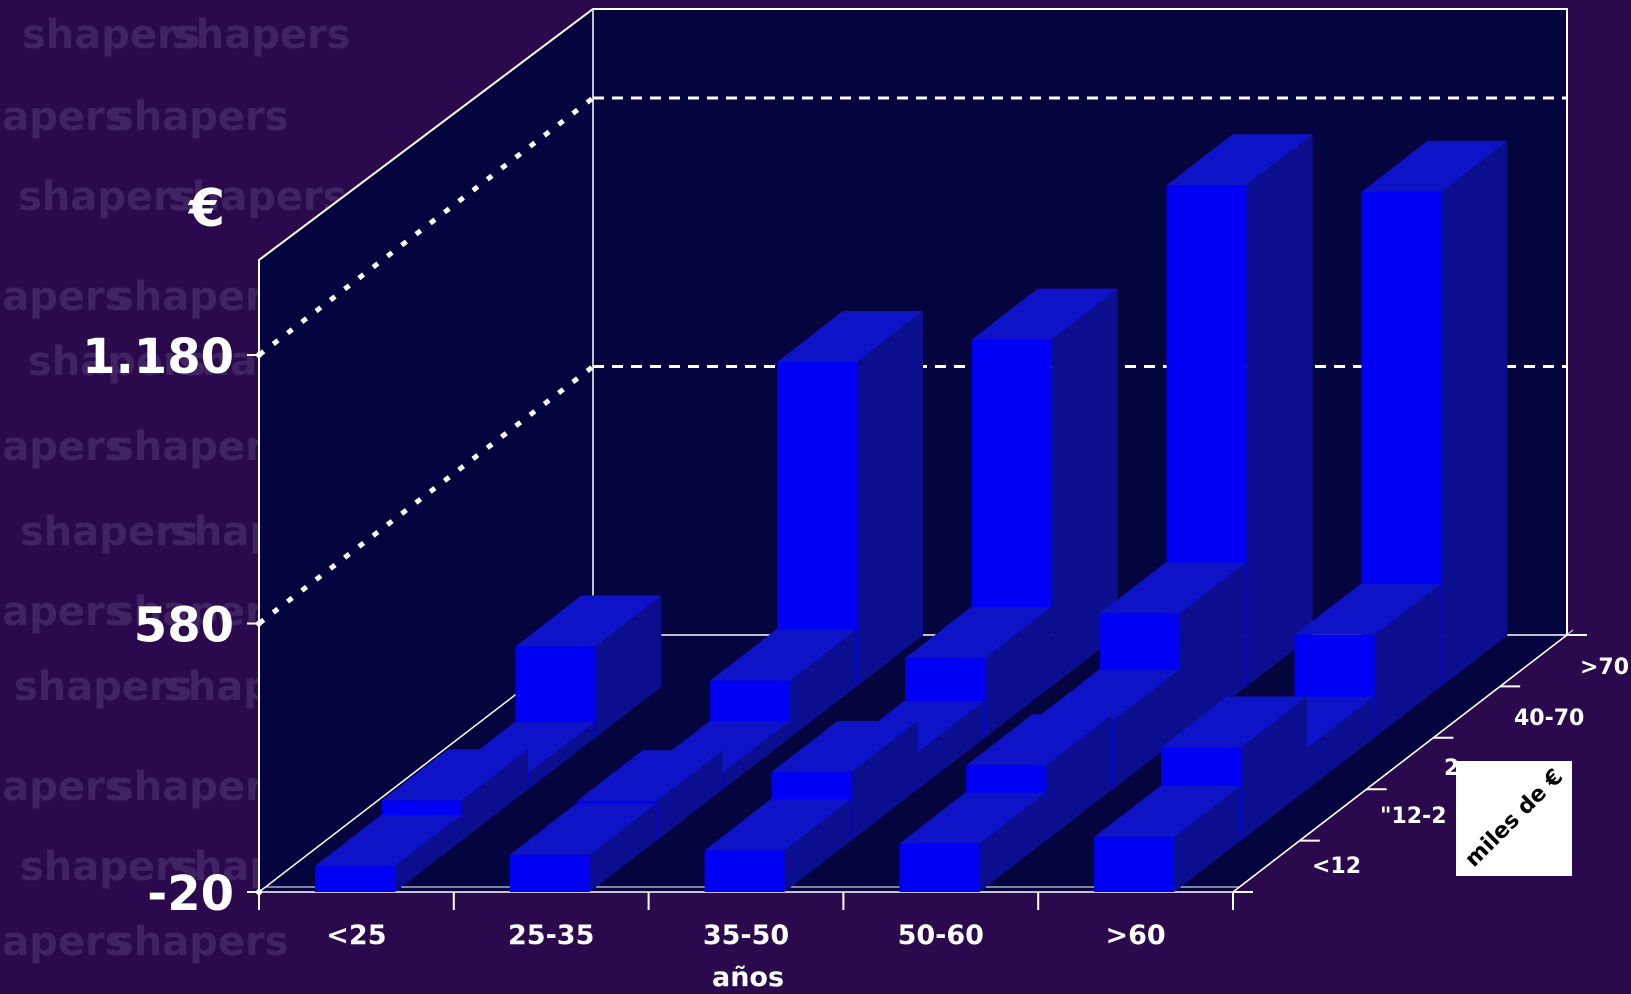 The image size is (1631, 994). I want to click on z-tick-label: 2, so click(1451, 768).